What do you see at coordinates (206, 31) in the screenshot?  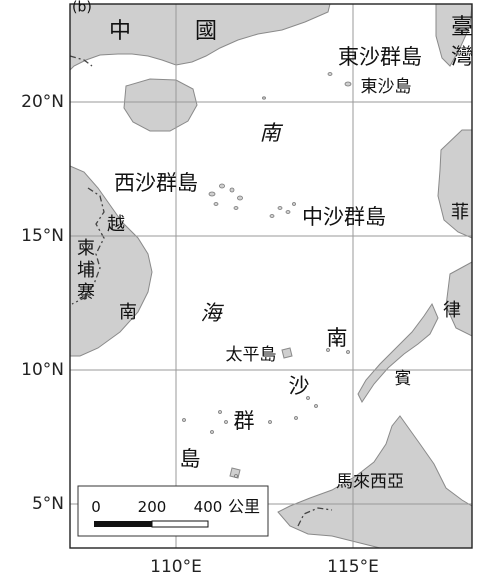 I see `label-china-2: 國` at bounding box center [206, 31].